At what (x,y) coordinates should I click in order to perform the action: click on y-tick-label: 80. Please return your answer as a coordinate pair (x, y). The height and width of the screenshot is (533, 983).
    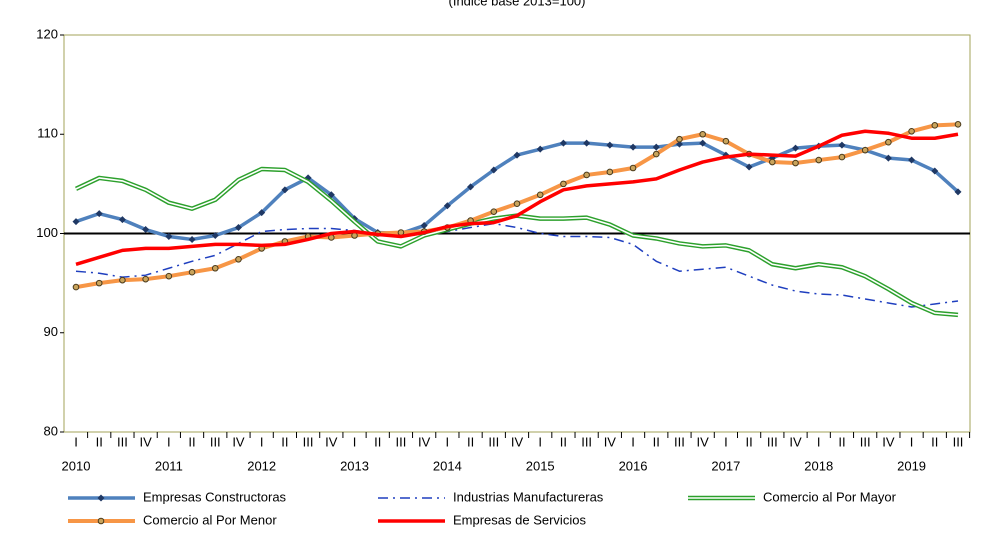
    Looking at the image, I should click on (51, 430).